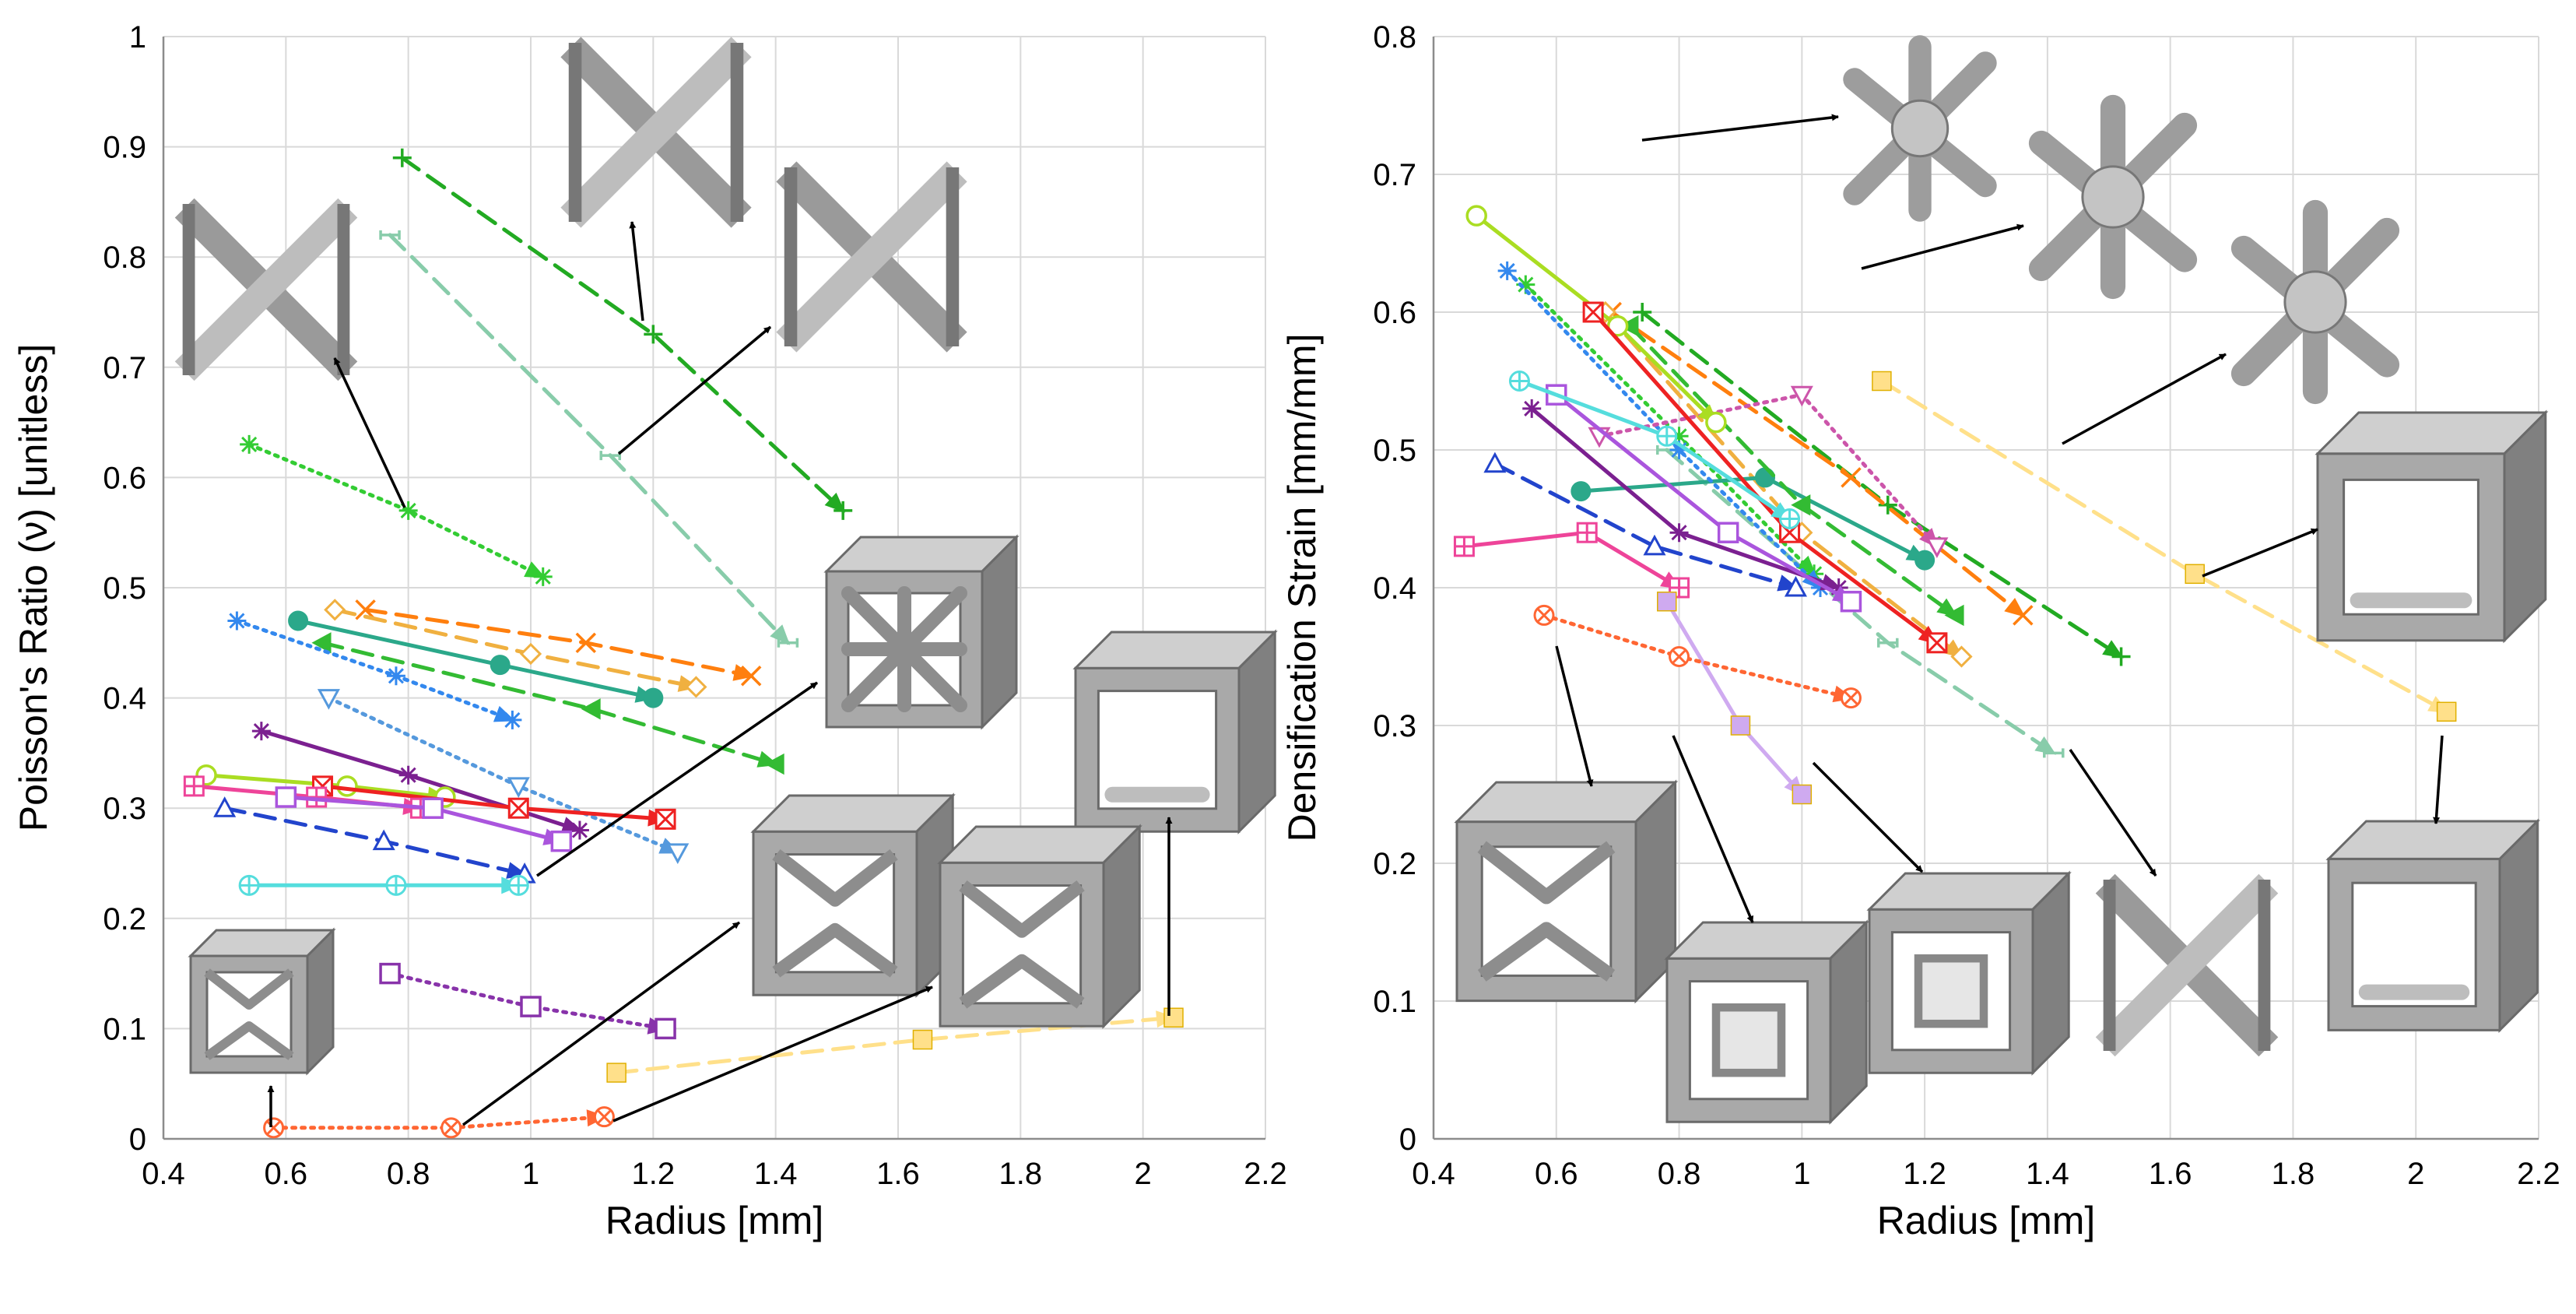 The height and width of the screenshot is (1314, 2576). Describe the element at coordinates (1395, 726) in the screenshot. I see `y-tick-label: 0.3` at that location.